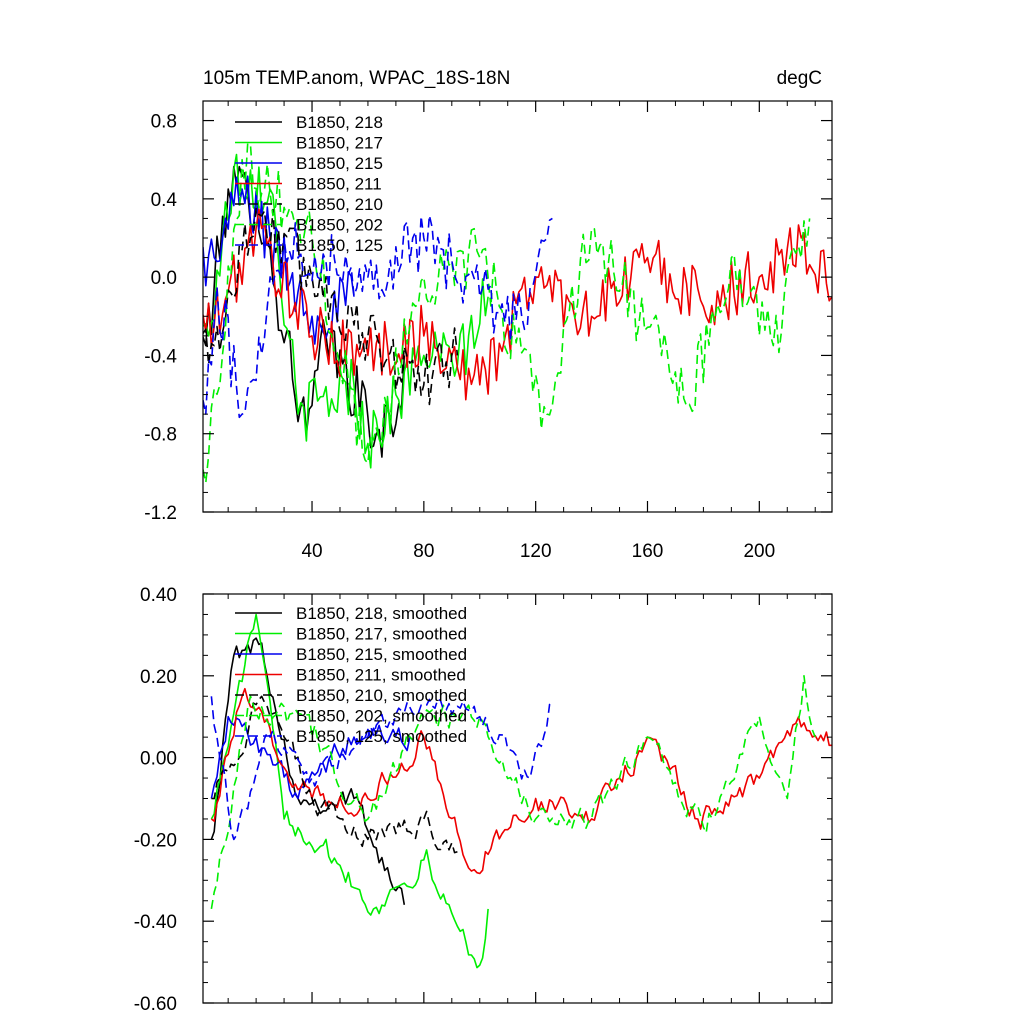 Image resolution: width=1024 pixels, height=1024 pixels. Describe the element at coordinates (164, 200) in the screenshot. I see `y-tick-label: 0.4` at that location.